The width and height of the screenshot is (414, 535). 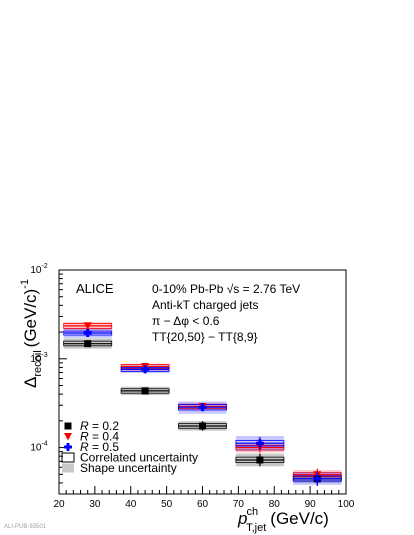 What do you see at coordinates (128, 468) in the screenshot?
I see `legend-shape-label: Shape uncertainty` at bounding box center [128, 468].